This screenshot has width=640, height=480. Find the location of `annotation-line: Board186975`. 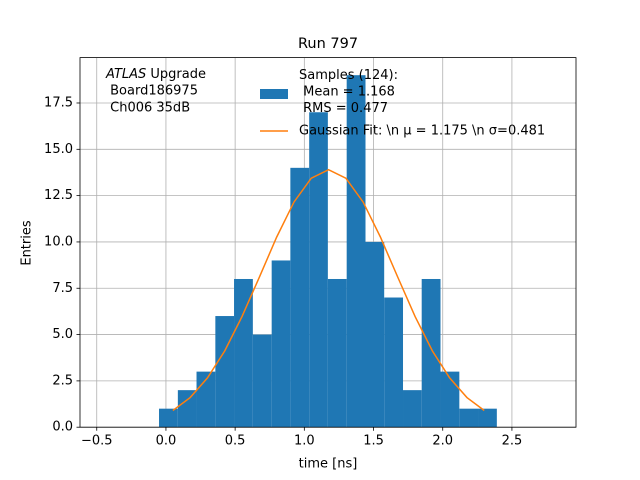

annotation-line: Board186975 is located at coordinates (152, 91).